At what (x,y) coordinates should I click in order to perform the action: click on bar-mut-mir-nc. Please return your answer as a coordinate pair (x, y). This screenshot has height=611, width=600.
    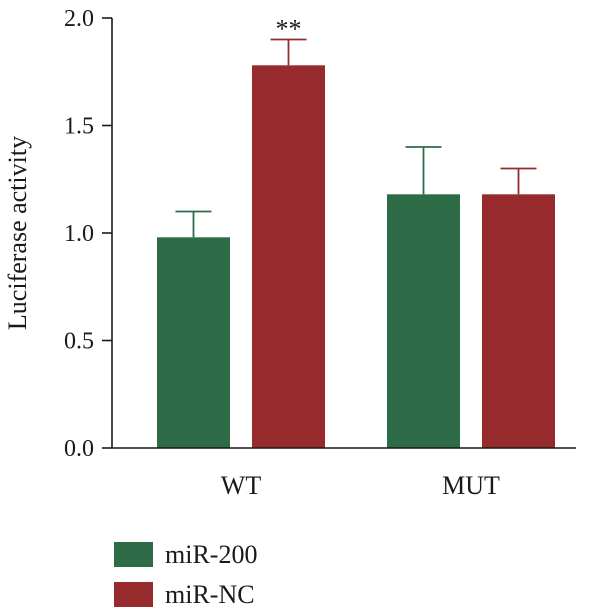
    Looking at the image, I should click on (518, 321).